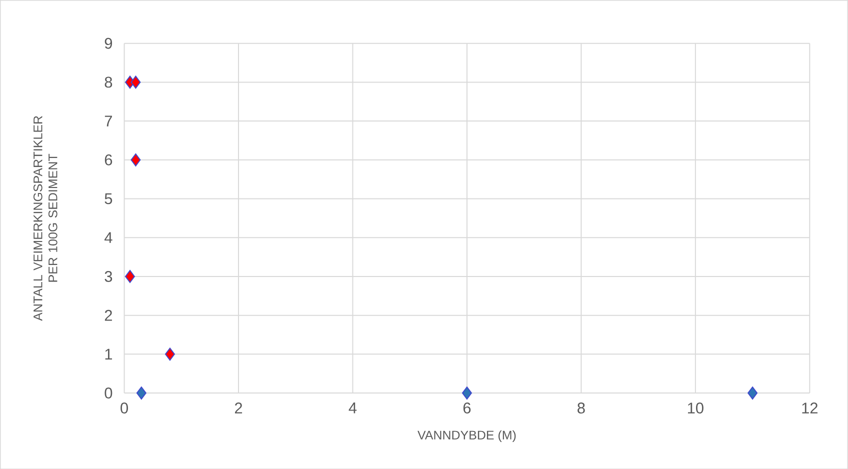  What do you see at coordinates (108, 43) in the screenshot?
I see `y-tick-label: 9` at bounding box center [108, 43].